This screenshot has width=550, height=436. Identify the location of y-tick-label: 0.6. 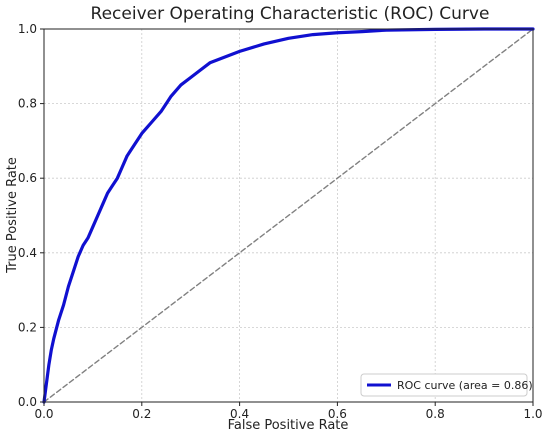
(27, 178).